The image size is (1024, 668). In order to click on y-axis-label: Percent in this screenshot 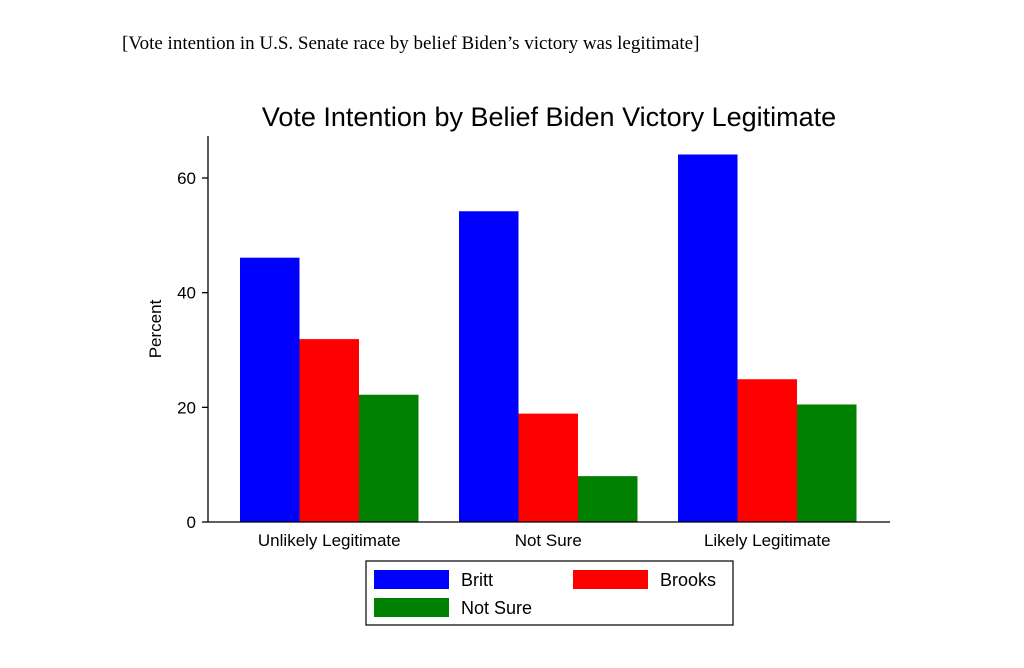, I will do `click(155, 328)`.